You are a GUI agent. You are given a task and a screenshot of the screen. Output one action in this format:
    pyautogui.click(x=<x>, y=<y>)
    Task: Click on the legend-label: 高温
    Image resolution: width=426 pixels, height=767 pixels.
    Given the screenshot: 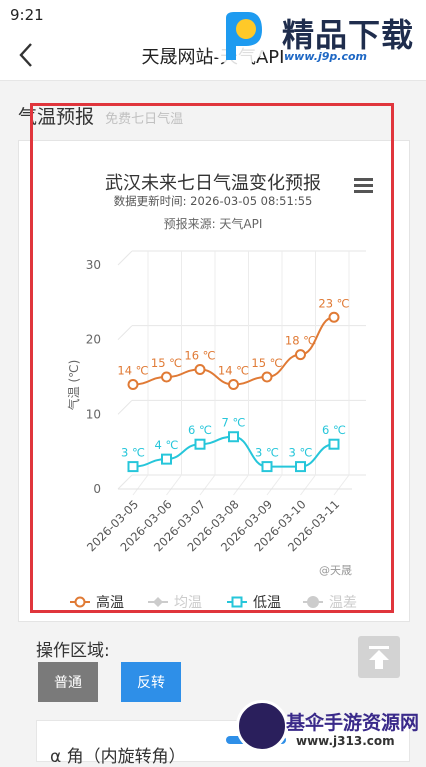 What is the action you would take?
    pyautogui.click(x=110, y=602)
    